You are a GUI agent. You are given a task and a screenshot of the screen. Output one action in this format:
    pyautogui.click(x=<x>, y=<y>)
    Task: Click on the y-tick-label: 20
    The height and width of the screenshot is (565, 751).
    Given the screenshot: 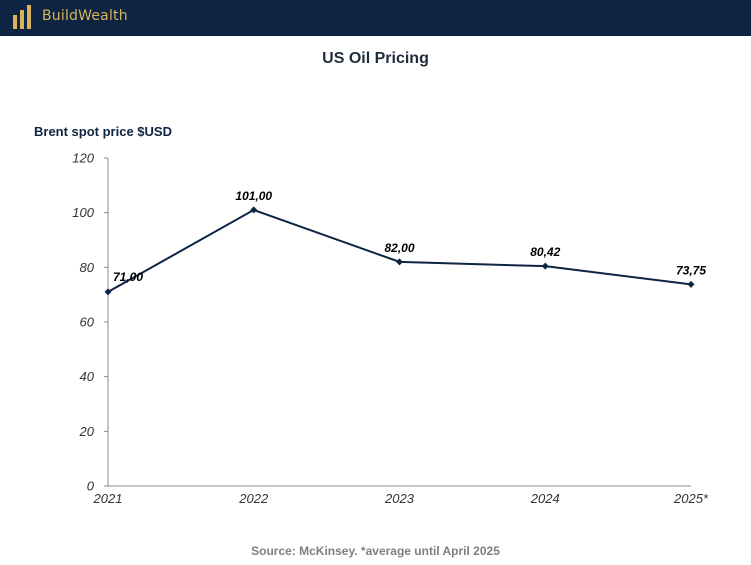 What is the action you would take?
    pyautogui.click(x=87, y=431)
    